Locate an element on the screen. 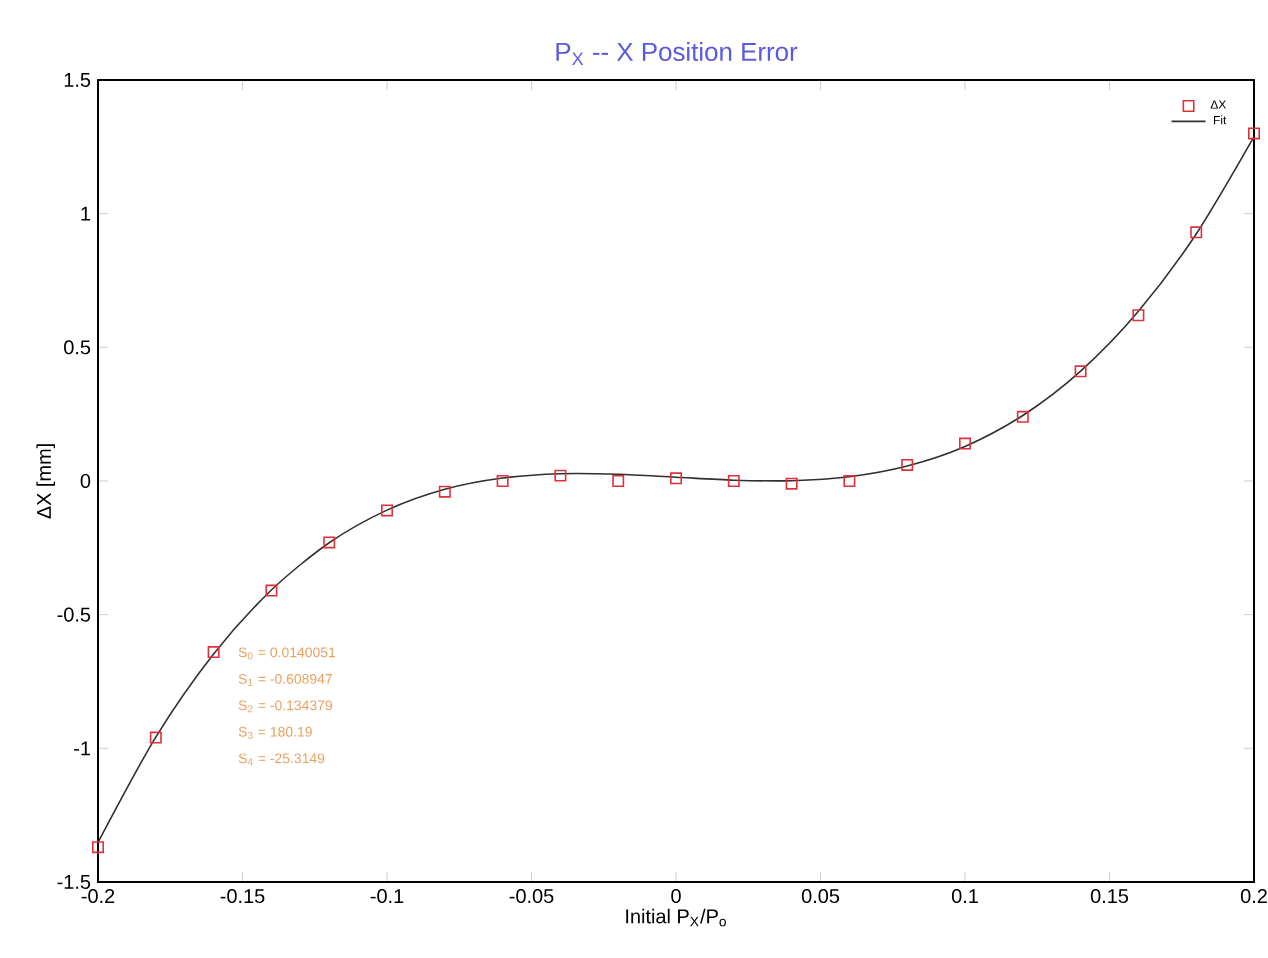  x-tick-label: 0.15 is located at coordinates (1109, 896).